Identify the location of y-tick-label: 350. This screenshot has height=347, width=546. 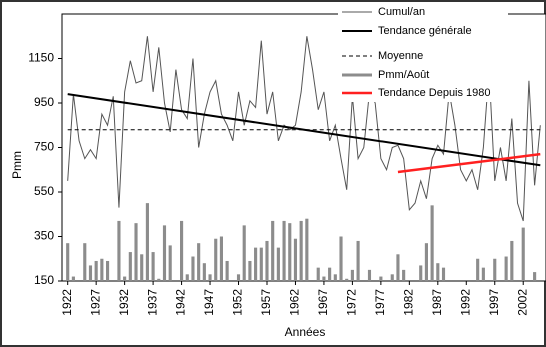
(44, 236).